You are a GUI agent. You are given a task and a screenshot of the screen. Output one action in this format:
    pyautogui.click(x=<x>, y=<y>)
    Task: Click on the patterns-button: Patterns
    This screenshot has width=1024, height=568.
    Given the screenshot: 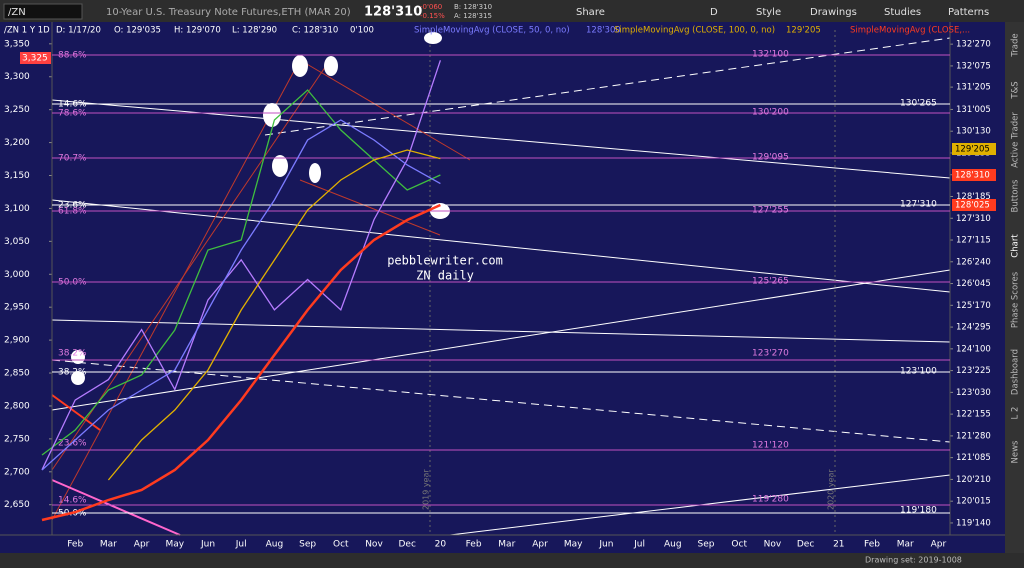 What is the action you would take?
    pyautogui.click(x=968, y=12)
    